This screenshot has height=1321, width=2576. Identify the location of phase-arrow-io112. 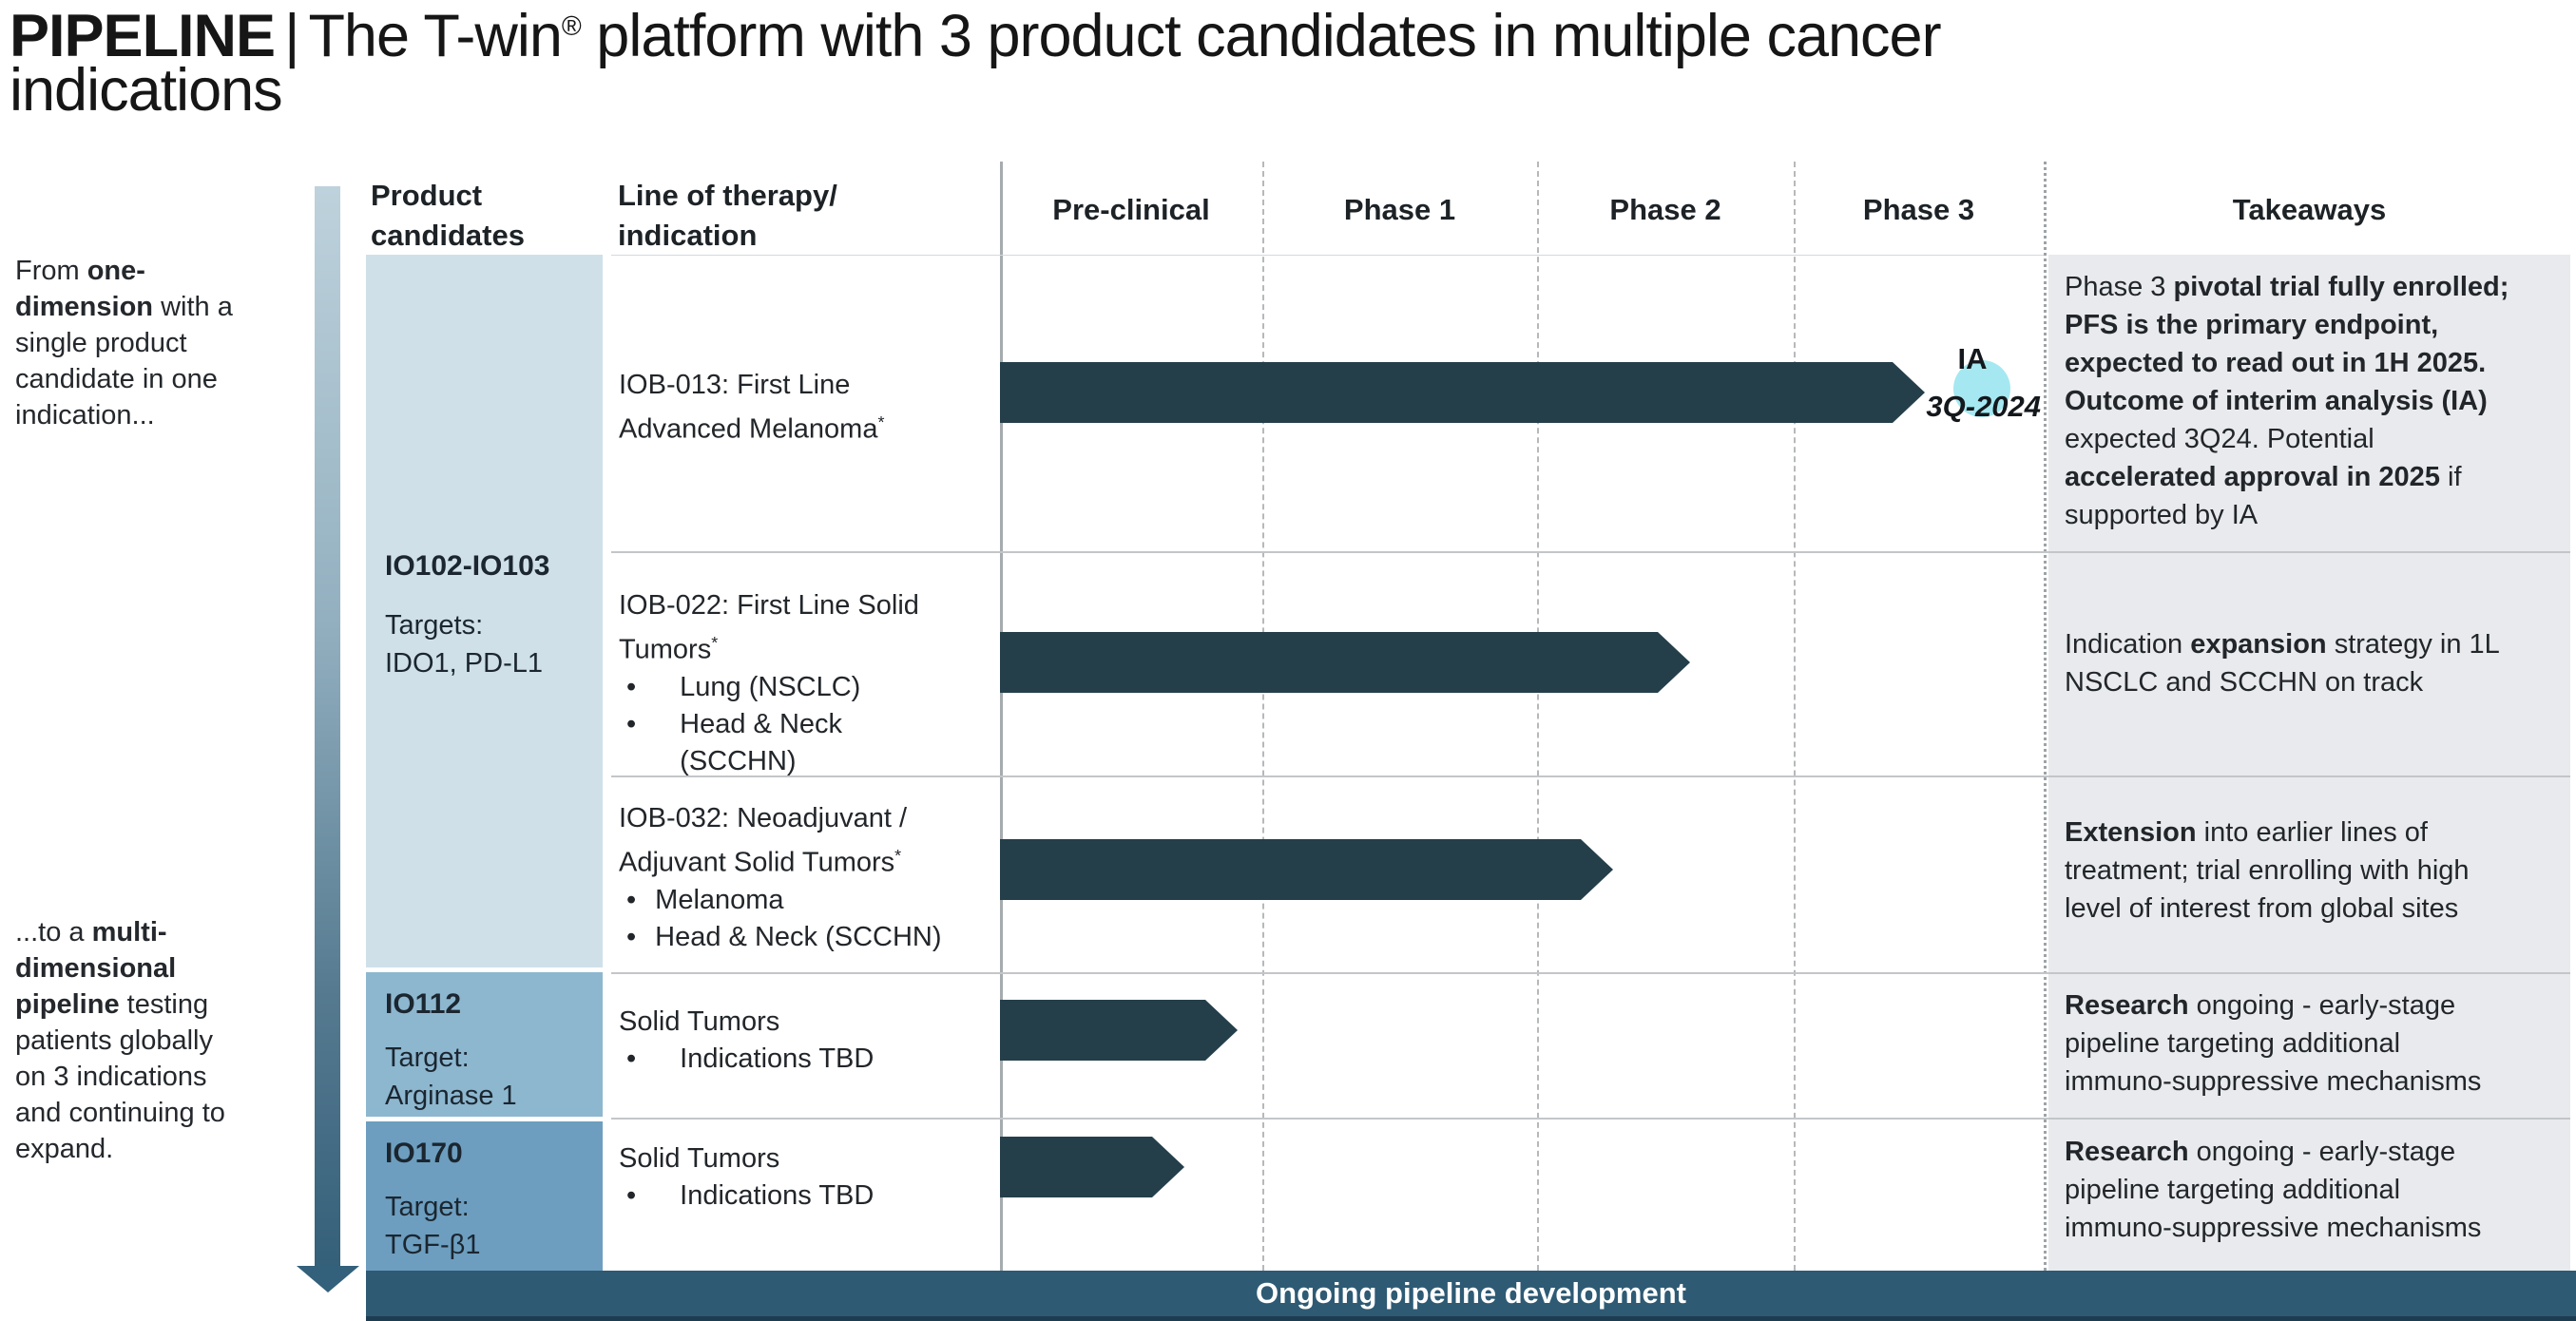
(1119, 1030).